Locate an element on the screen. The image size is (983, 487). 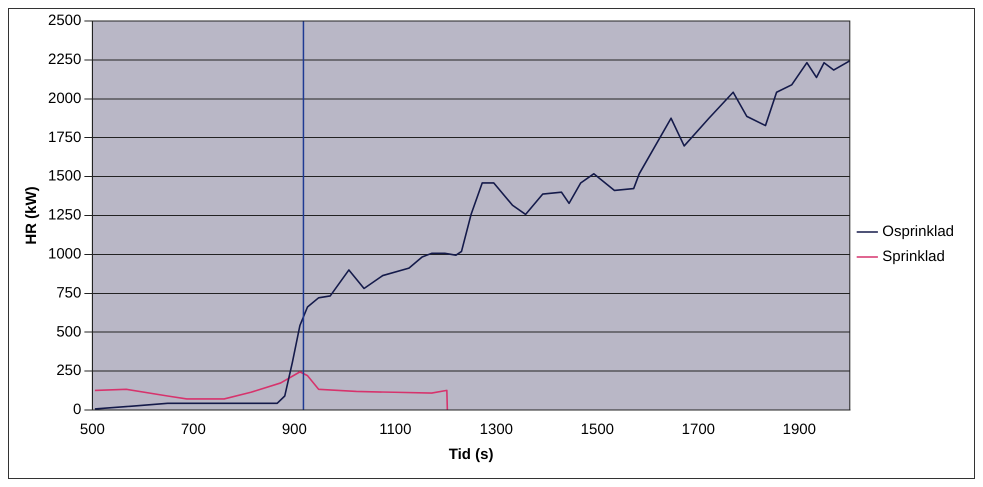
x-tick-label: 500 is located at coordinates (92, 429).